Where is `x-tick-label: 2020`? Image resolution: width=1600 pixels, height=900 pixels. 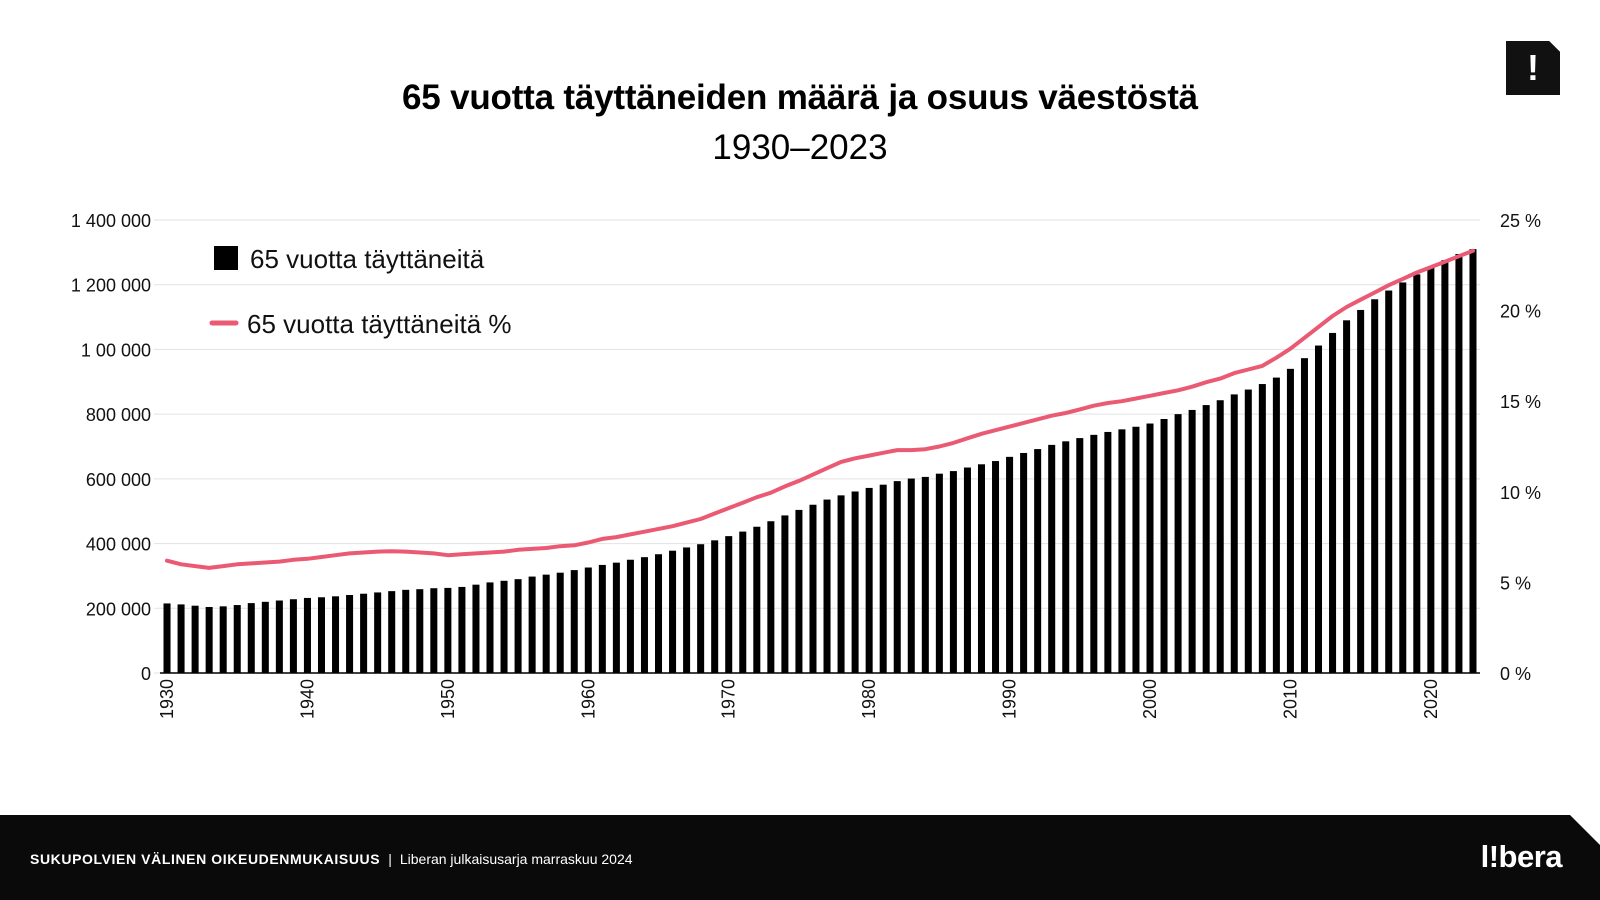
x-tick-label: 2020 is located at coordinates (1431, 699).